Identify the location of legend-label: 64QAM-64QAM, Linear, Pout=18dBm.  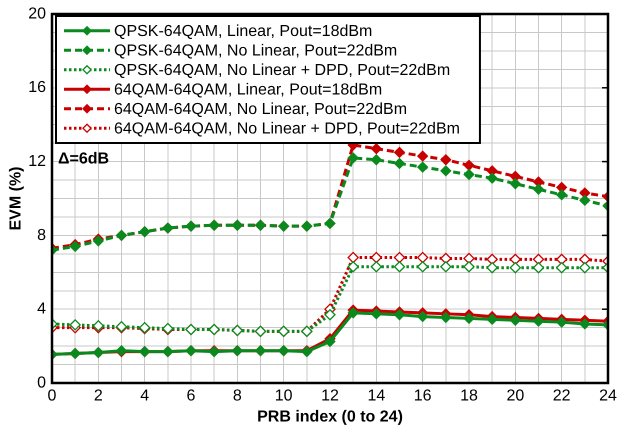
(248, 90).